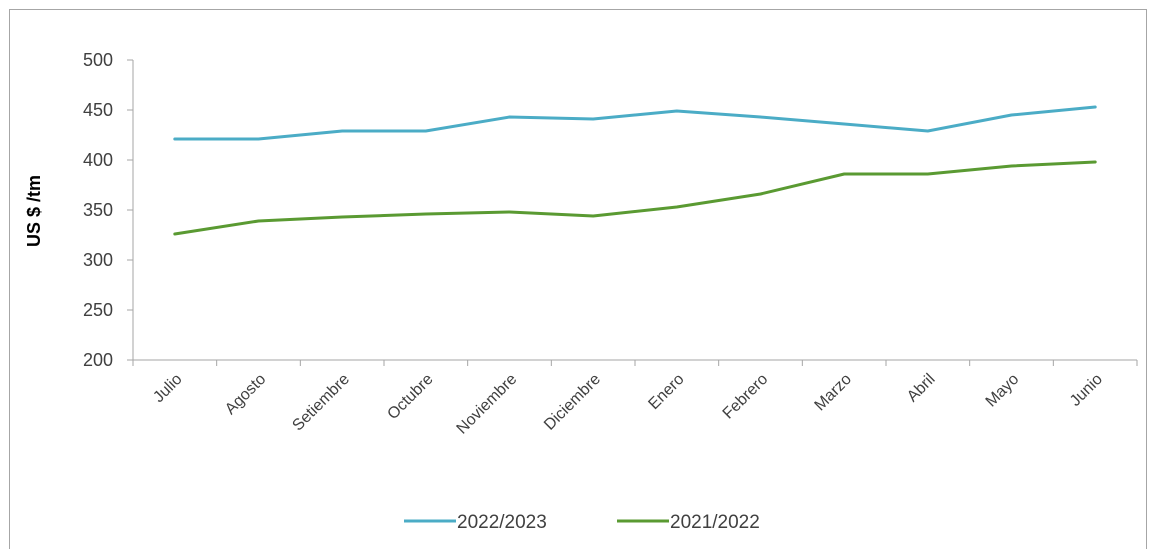 This screenshot has width=1152, height=549. Describe the element at coordinates (98, 160) in the screenshot. I see `y-tick-label: 400` at that location.